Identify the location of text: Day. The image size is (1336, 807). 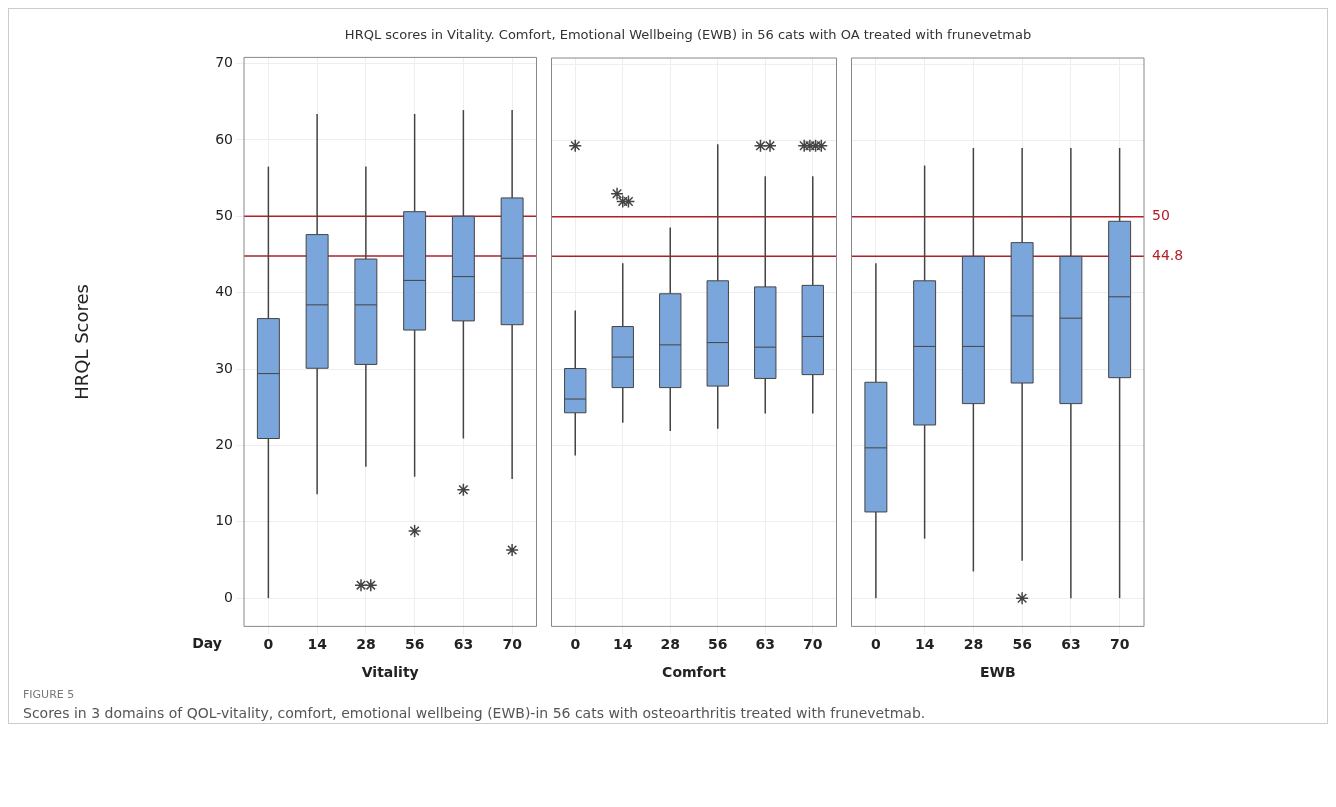
(207, 643).